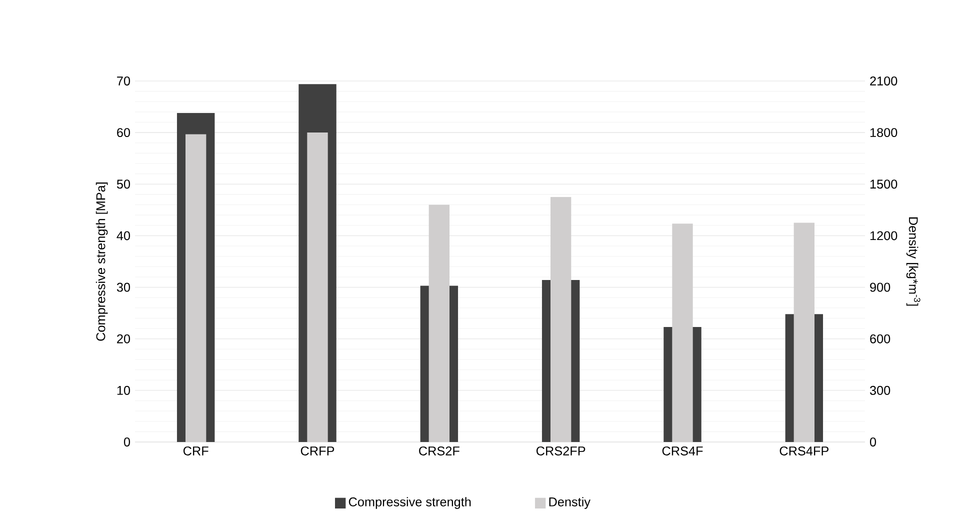  What do you see at coordinates (873, 442) in the screenshot?
I see `y2-tick-label: 0` at bounding box center [873, 442].